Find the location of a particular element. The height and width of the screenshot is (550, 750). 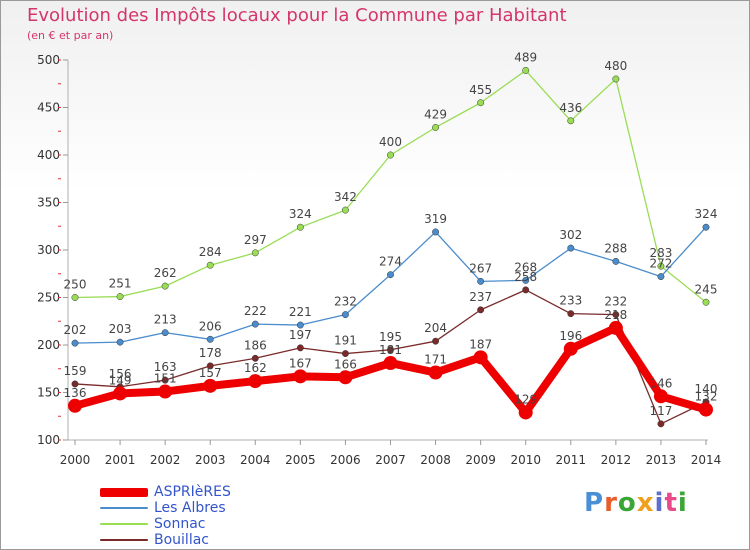

legend-swatch-les-albres is located at coordinates (124, 508).